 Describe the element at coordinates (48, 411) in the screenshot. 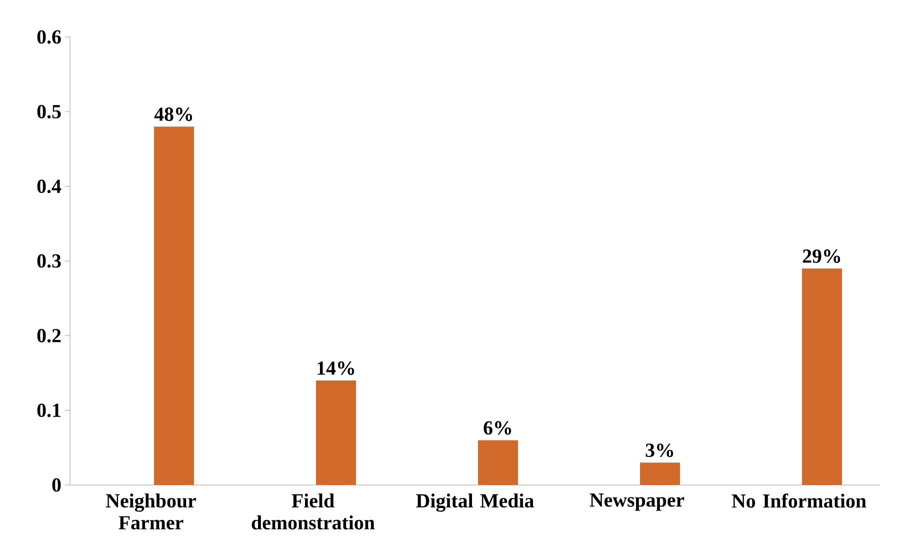

I see `y-tick-label: 0.1` at that location.